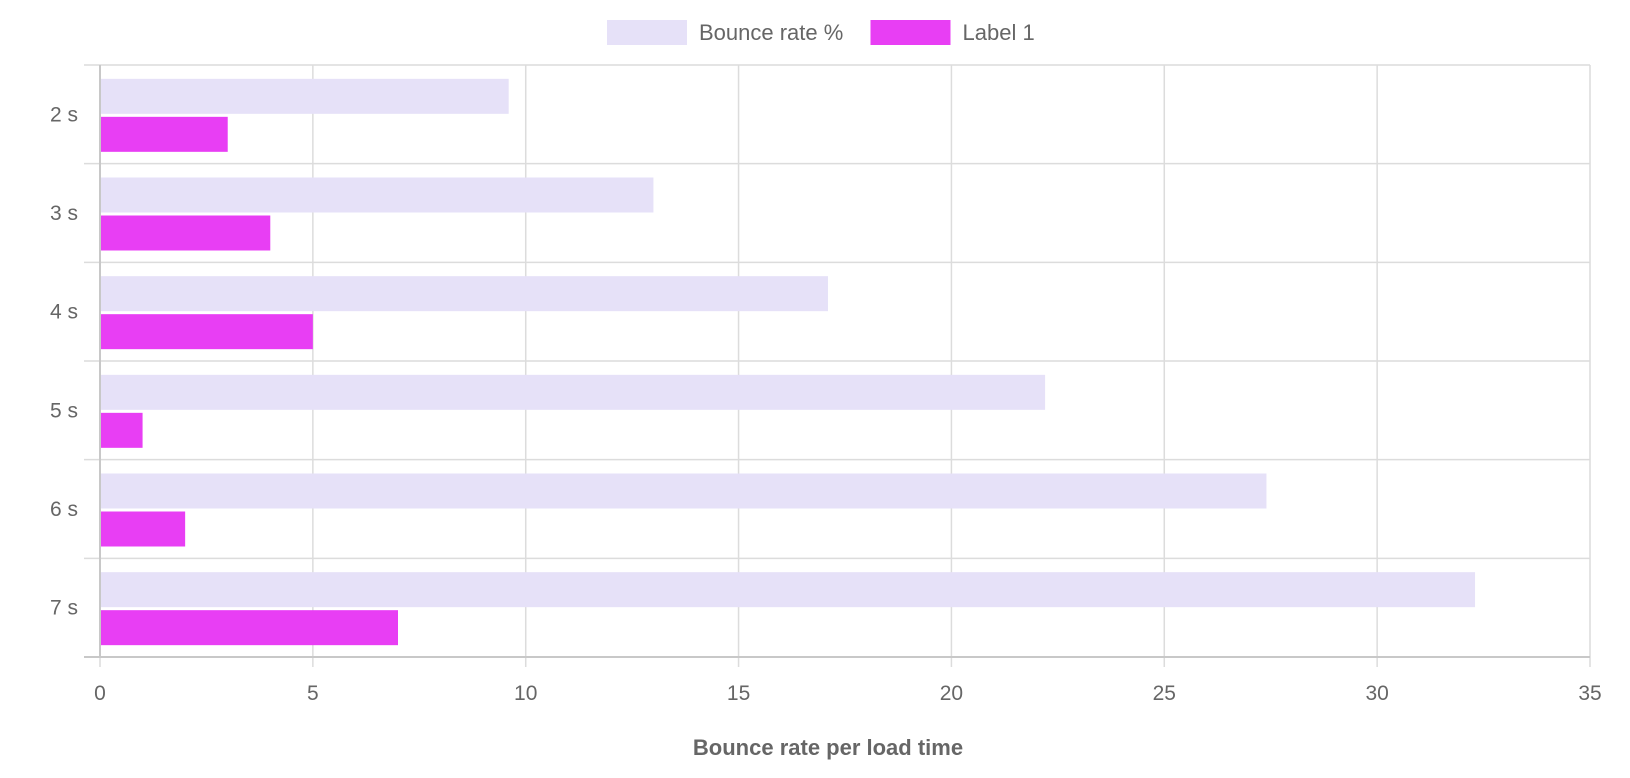 The image size is (1630, 778). Describe the element at coordinates (64, 509) in the screenshot. I see `y-tick-label: 6 s` at that location.